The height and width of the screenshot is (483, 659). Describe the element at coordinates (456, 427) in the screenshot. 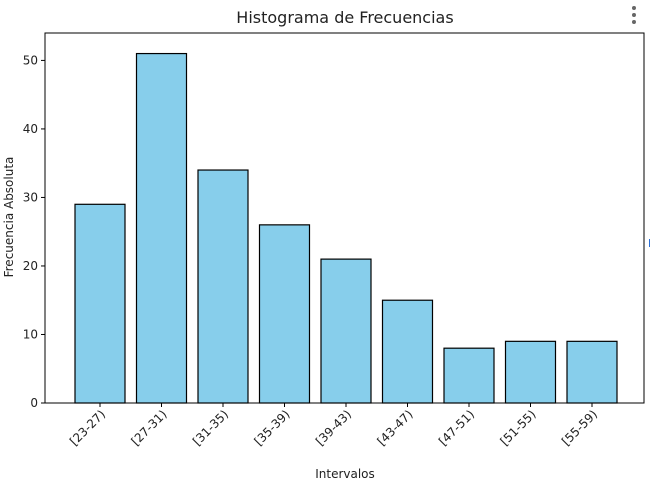

I see `x-tick-label: [47-51)` at that location.